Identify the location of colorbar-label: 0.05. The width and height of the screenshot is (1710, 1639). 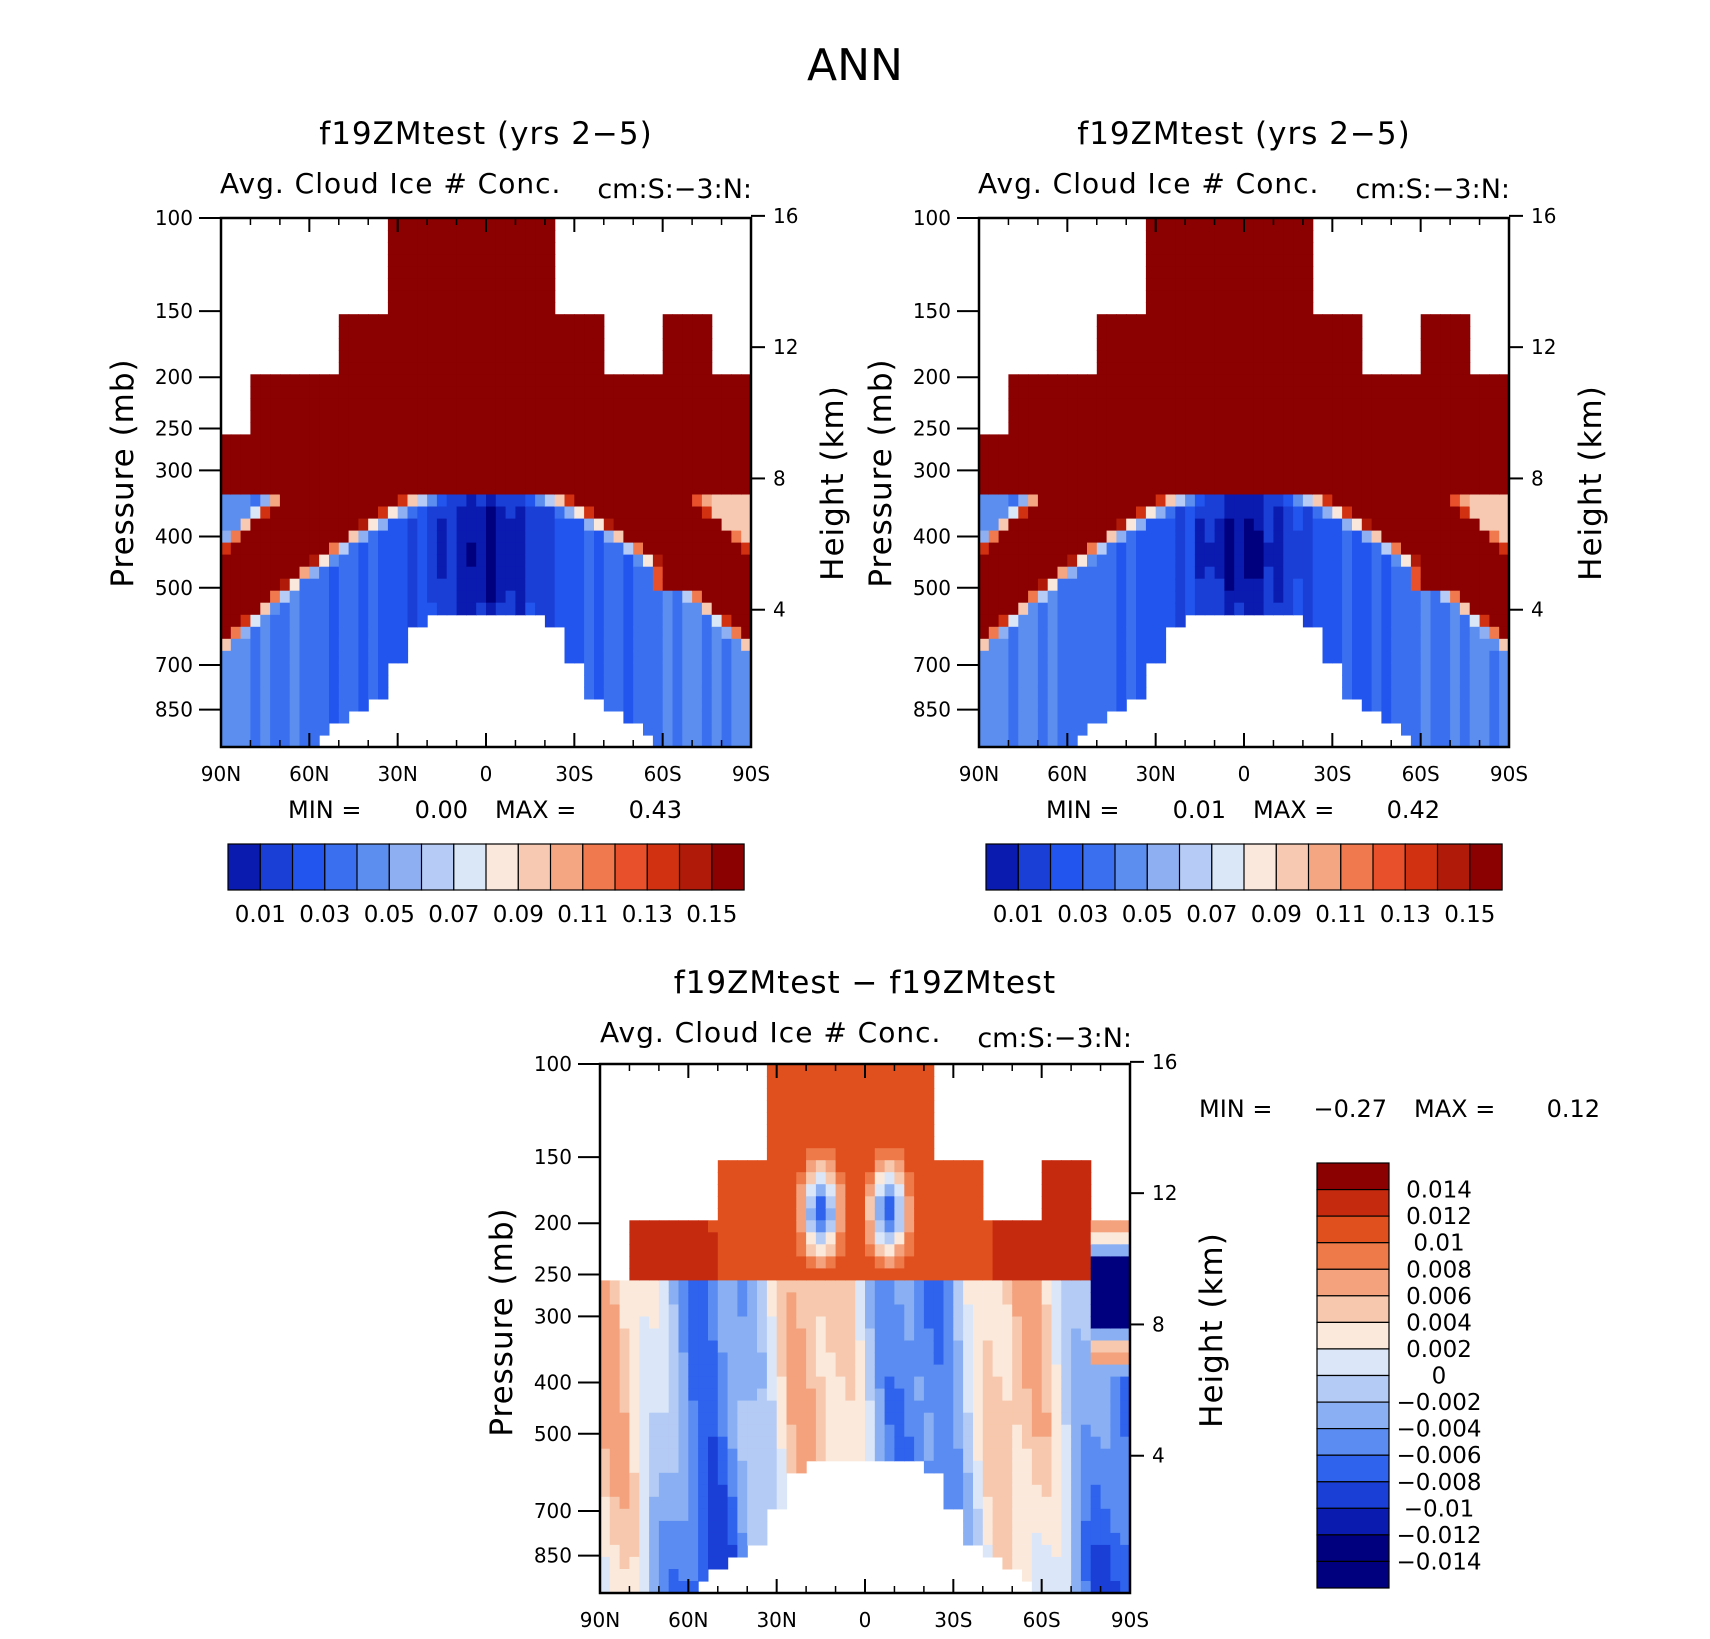
(389, 915).